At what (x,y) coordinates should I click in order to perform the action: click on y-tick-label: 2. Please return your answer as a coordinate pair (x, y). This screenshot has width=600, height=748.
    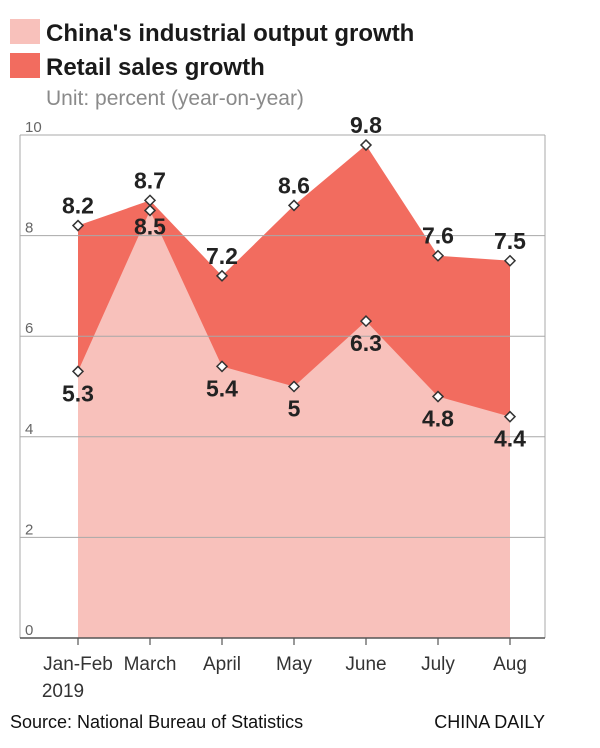
    Looking at the image, I should click on (29, 529).